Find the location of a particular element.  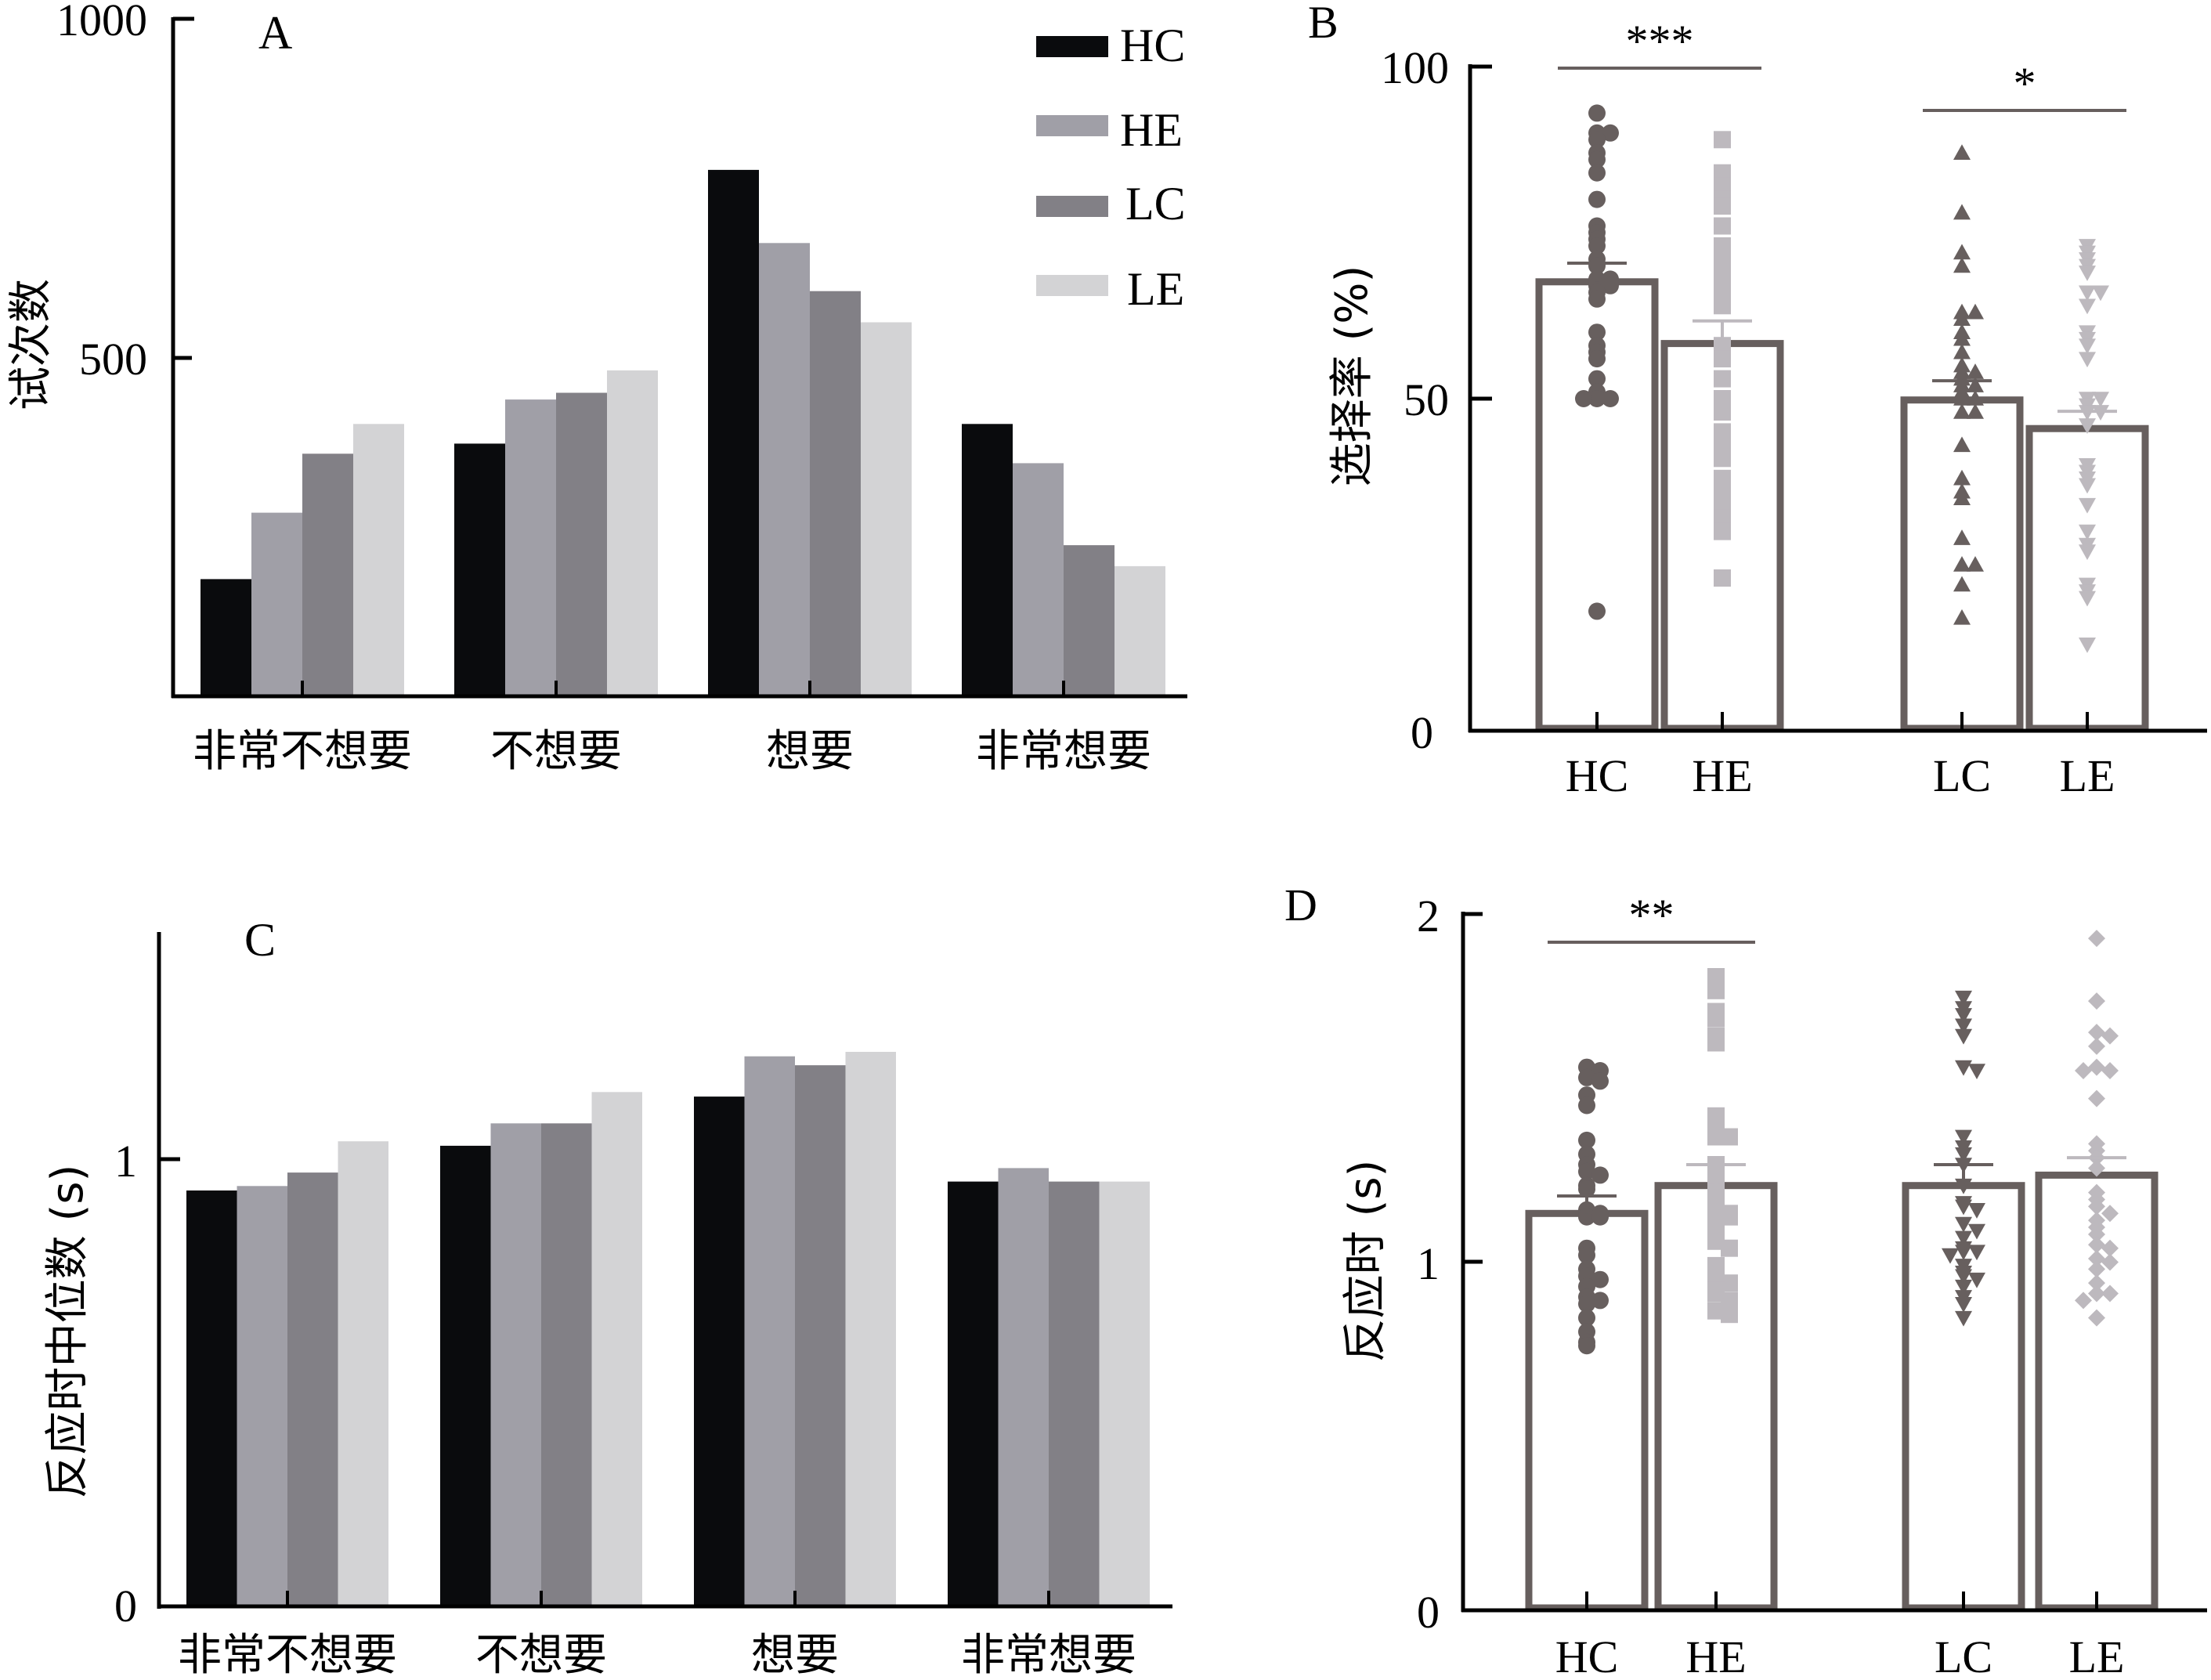

panel-d-x-label-hc: HC is located at coordinates (1587, 1655).